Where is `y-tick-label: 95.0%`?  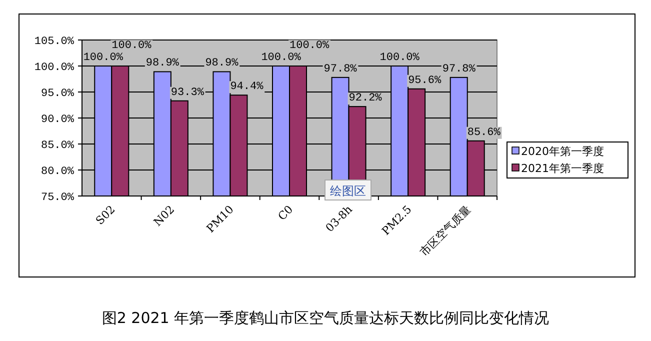
y-tick-label: 95.0% is located at coordinates (57, 94).